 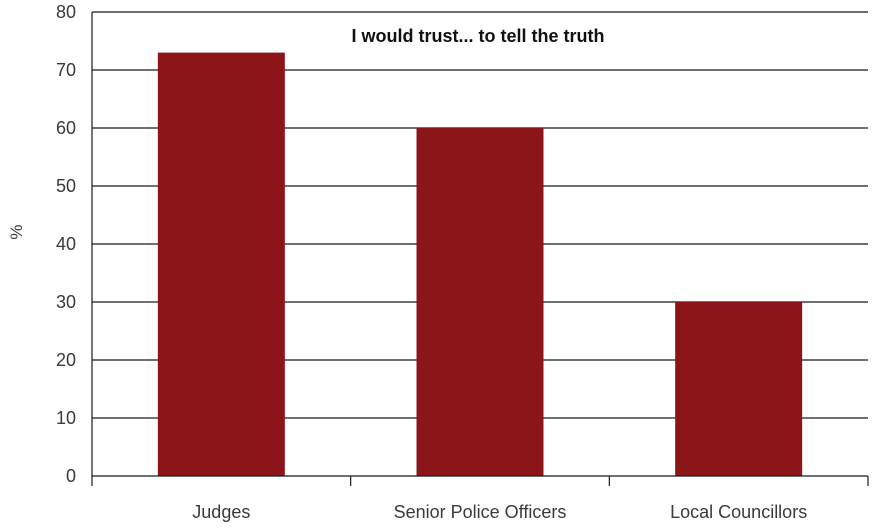 What do you see at coordinates (66, 360) in the screenshot?
I see `y-tick-label: 20` at bounding box center [66, 360].